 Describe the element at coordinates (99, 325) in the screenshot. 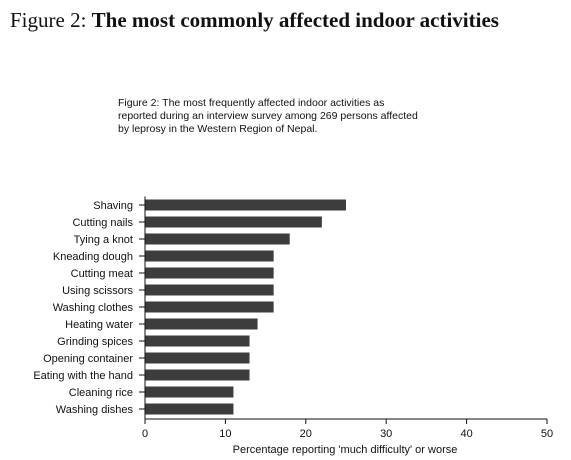

I see `category-label: Heating water` at that location.